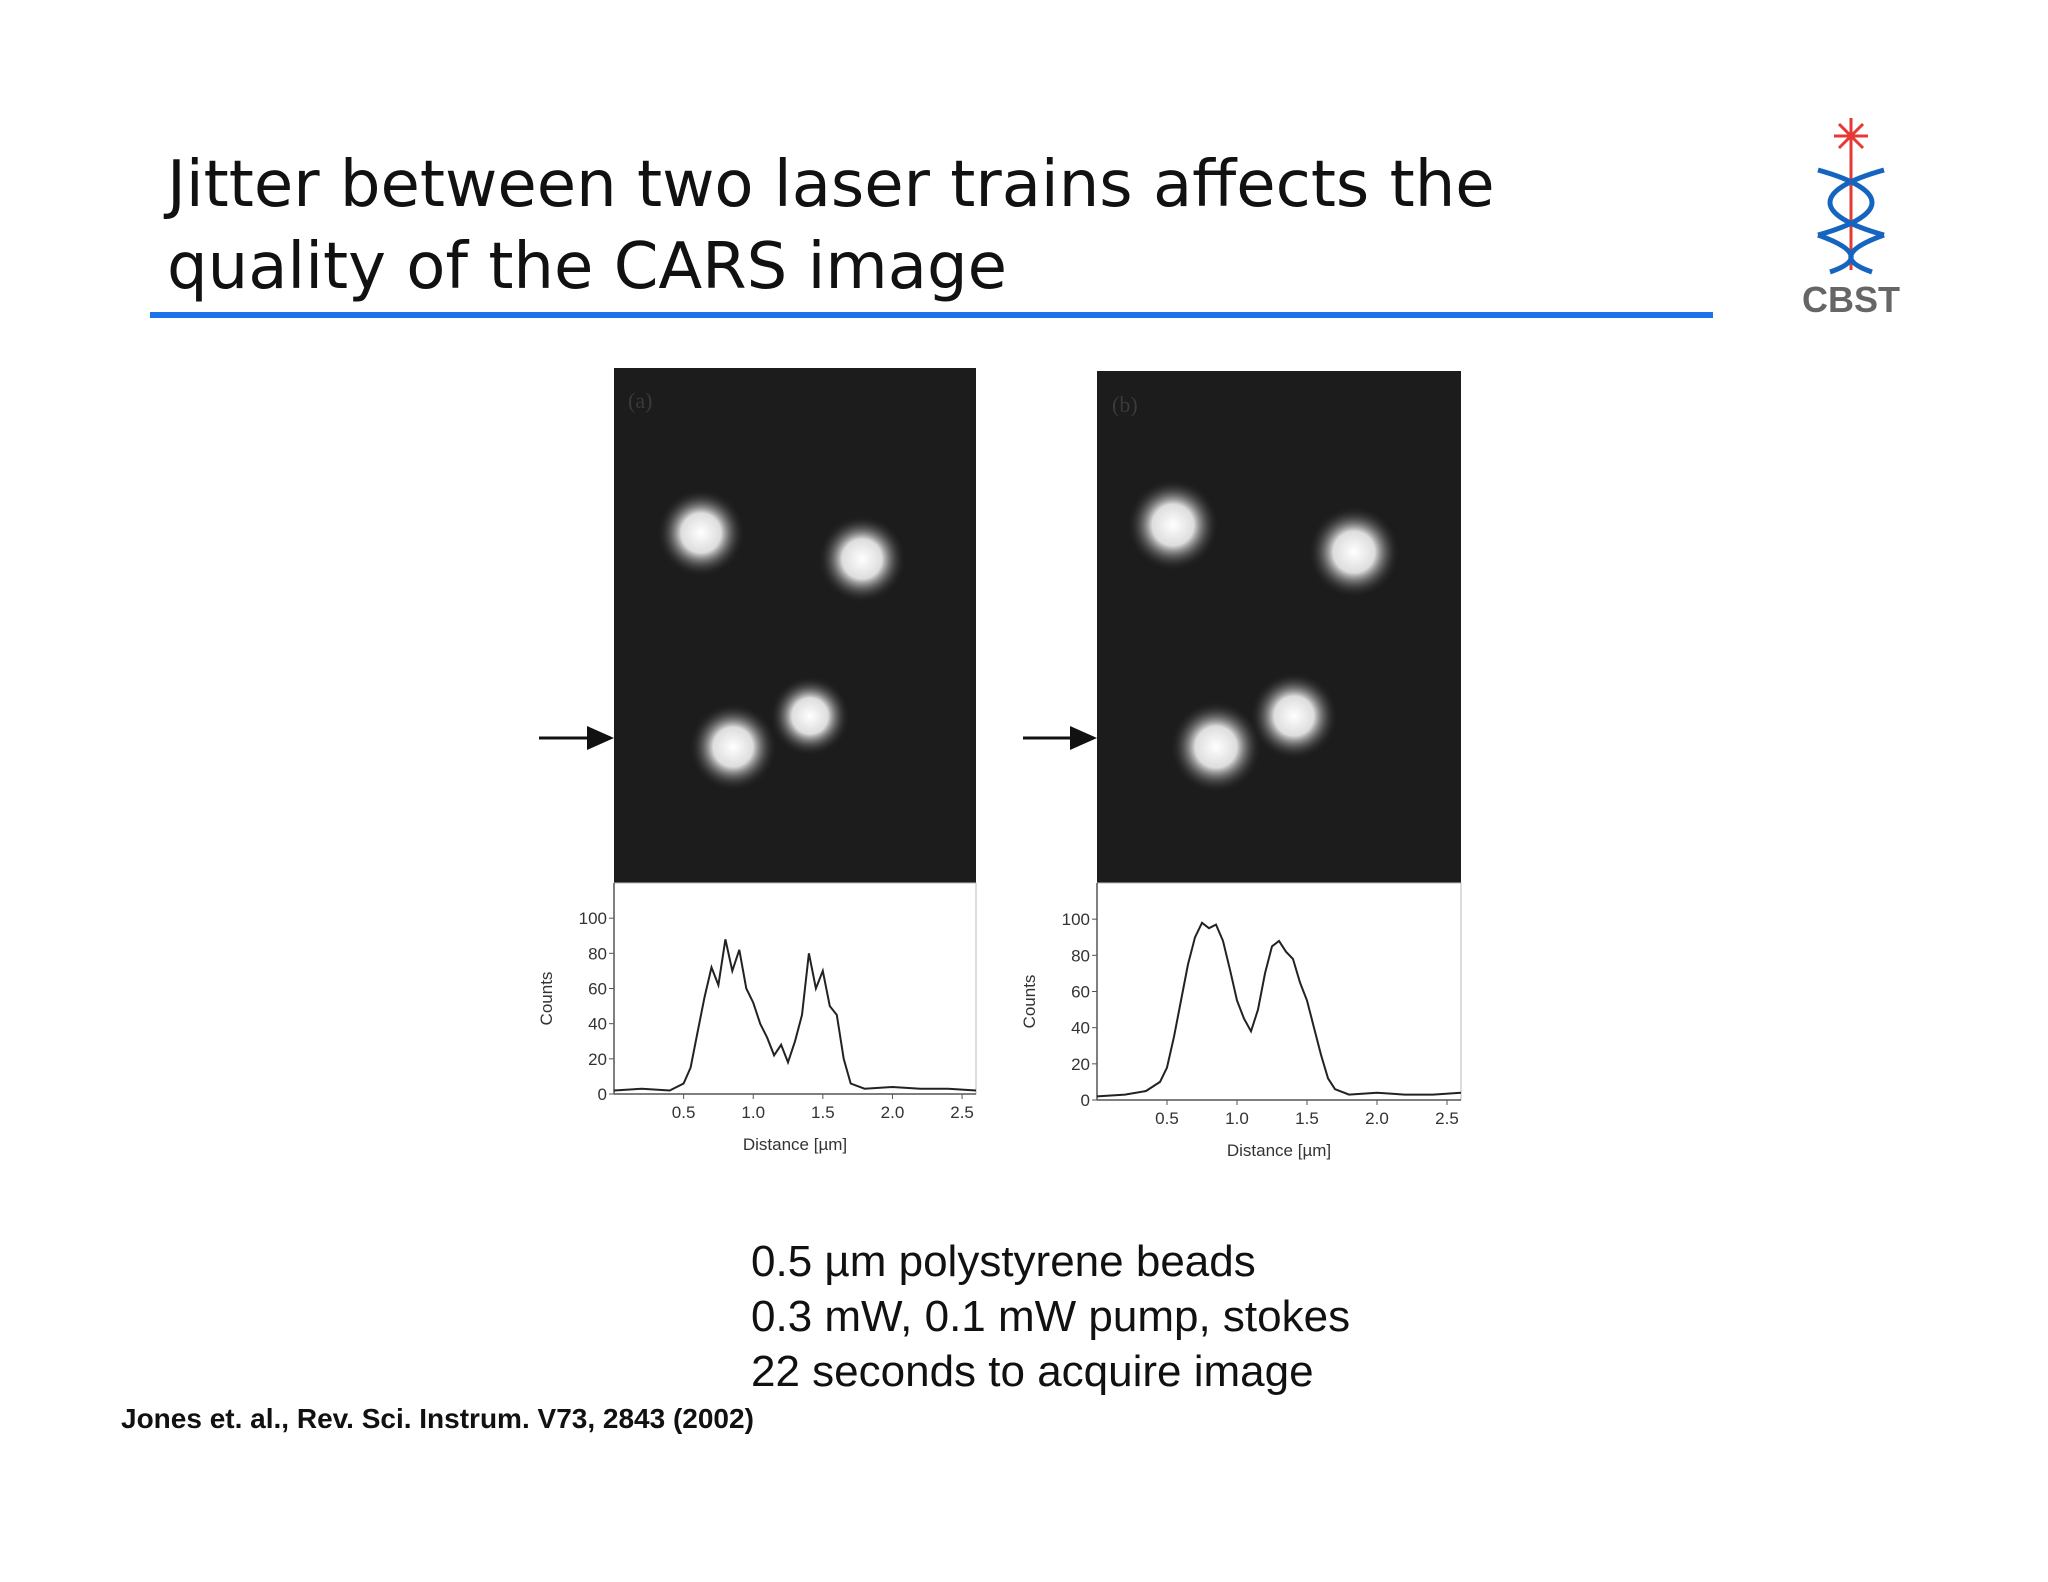 The width and height of the screenshot is (2048, 1582). What do you see at coordinates (1851, 299) in the screenshot?
I see `logo-text: CBST` at bounding box center [1851, 299].